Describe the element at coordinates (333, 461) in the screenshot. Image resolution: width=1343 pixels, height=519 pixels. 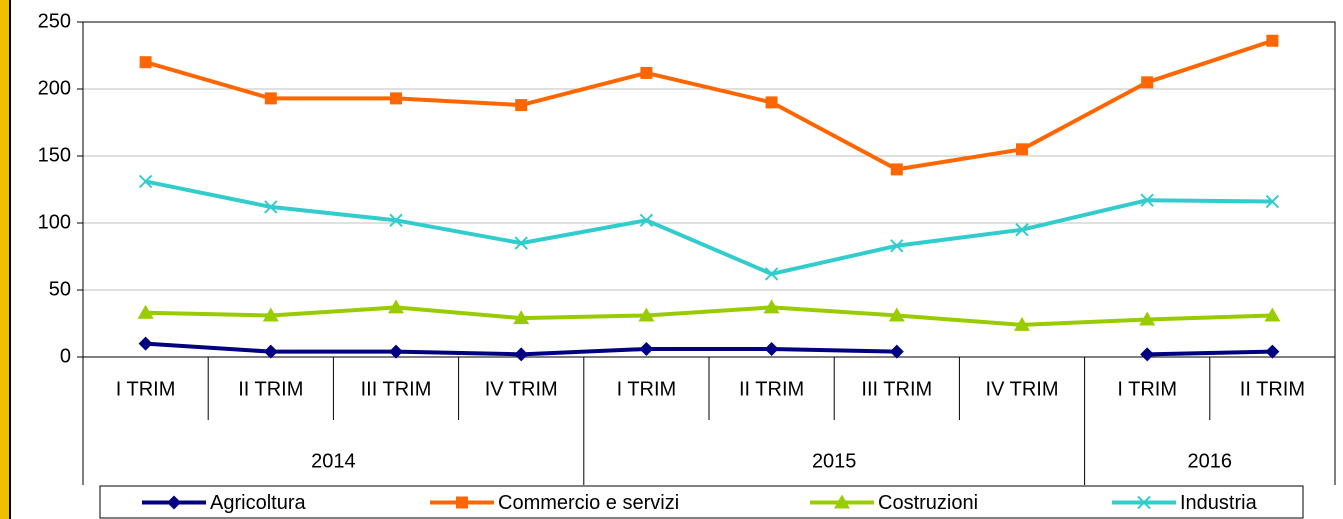
I see `group-label: 2014` at that location.